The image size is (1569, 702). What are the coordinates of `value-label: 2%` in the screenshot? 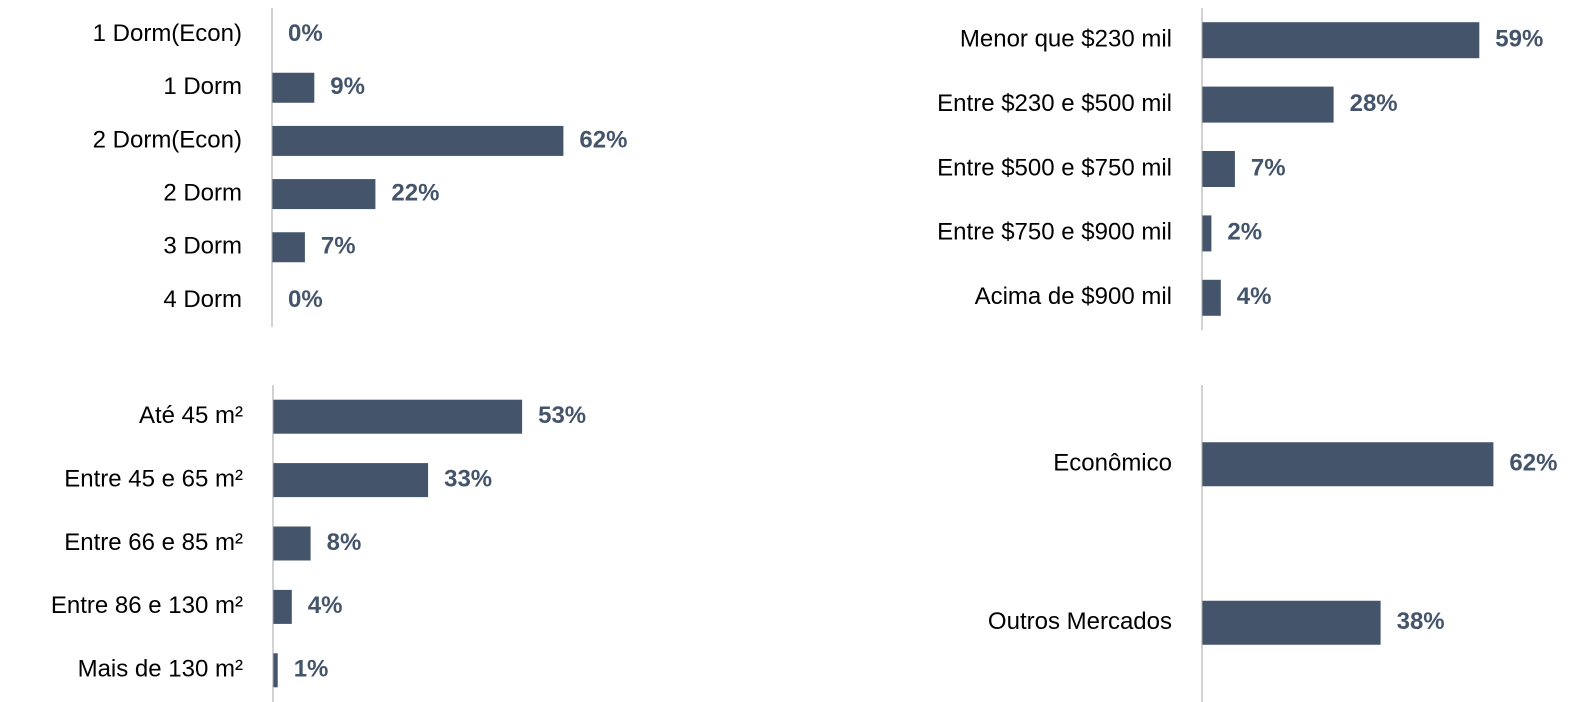 It's located at (1244, 232).